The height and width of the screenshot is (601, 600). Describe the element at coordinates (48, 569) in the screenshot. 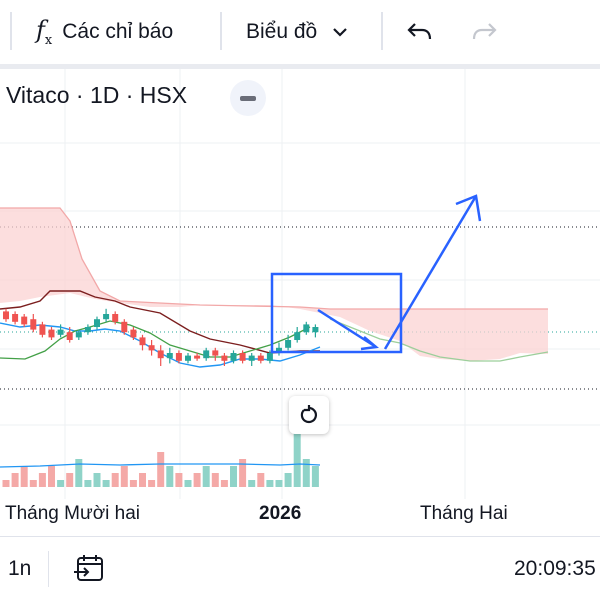

I see `bottom-divider` at that location.